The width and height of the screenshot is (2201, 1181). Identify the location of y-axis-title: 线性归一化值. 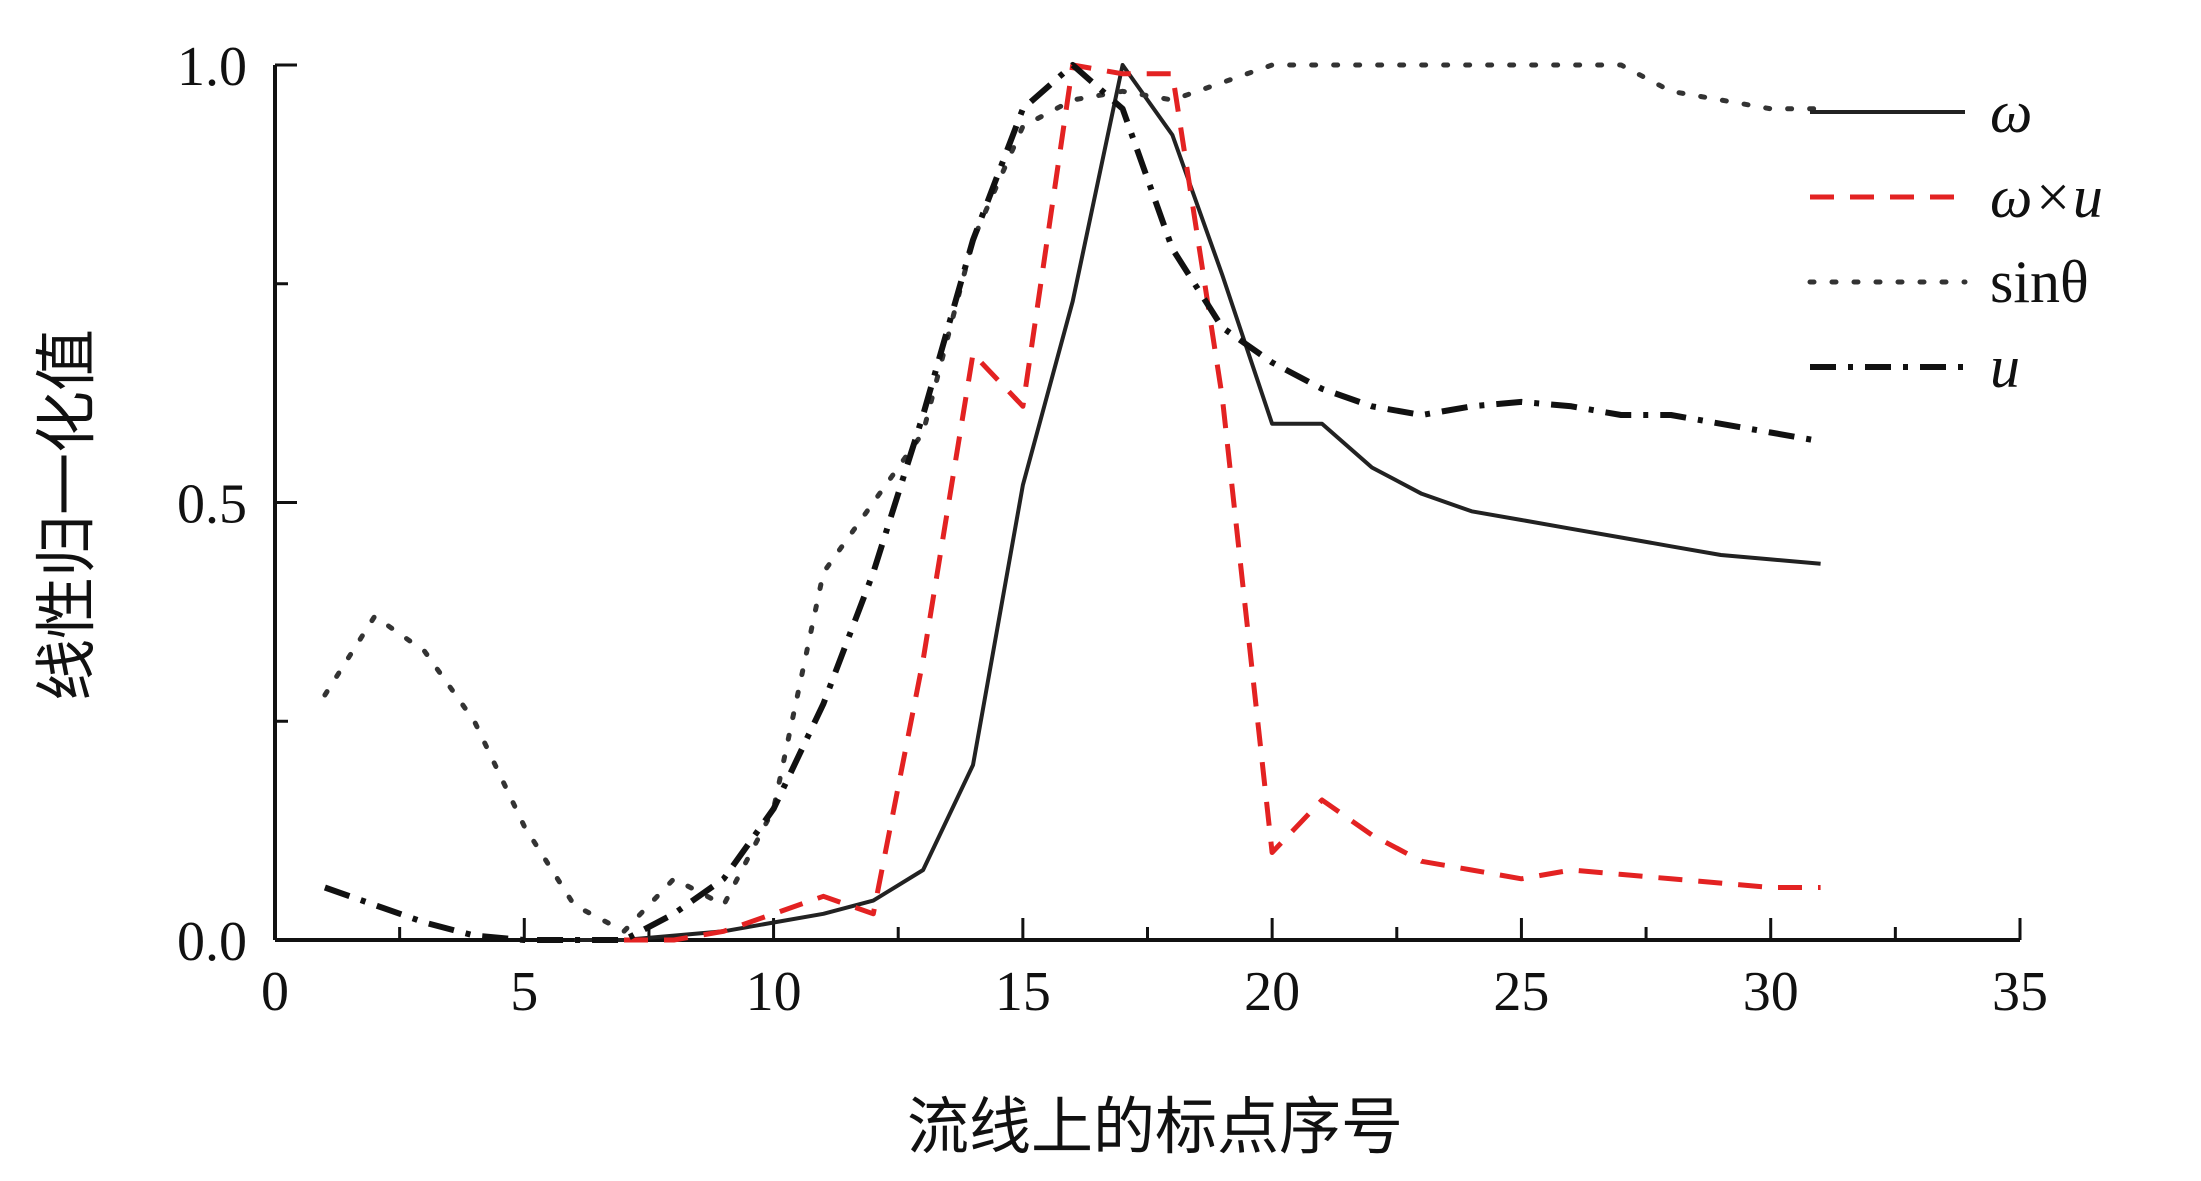
(66, 515).